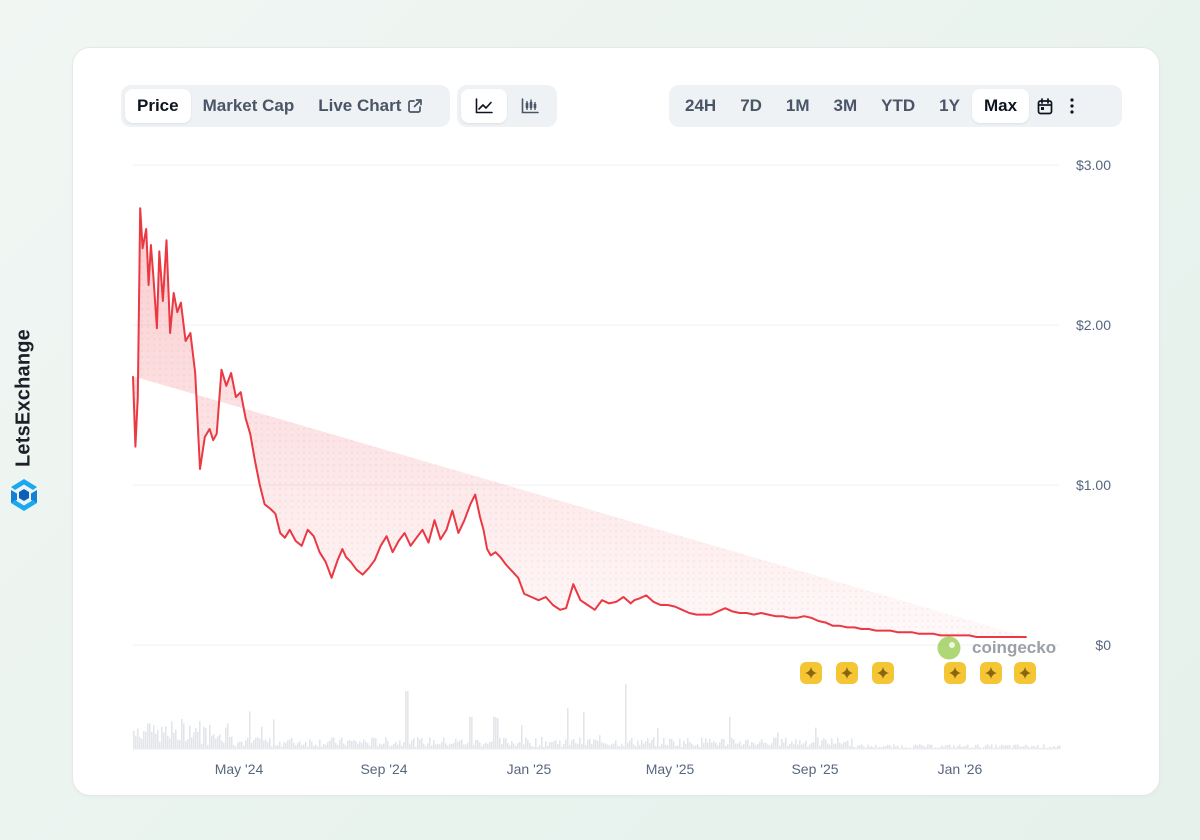 This screenshot has height=840, width=1200. What do you see at coordinates (1072, 106) in the screenshot?
I see `more-options-button` at bounding box center [1072, 106].